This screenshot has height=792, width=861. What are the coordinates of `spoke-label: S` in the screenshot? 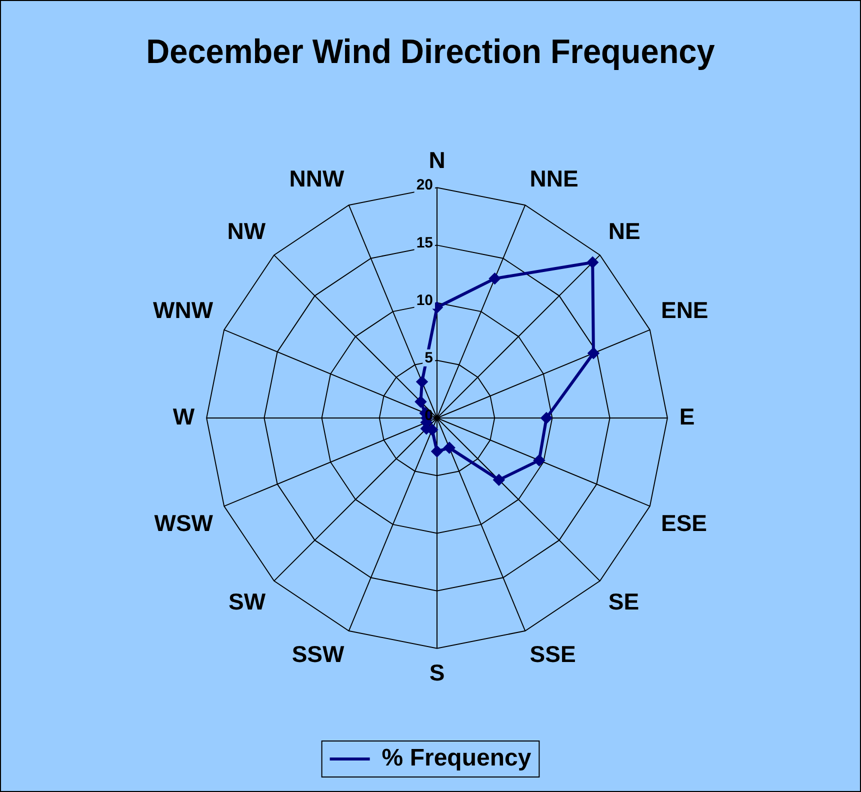 It's located at (437, 673).